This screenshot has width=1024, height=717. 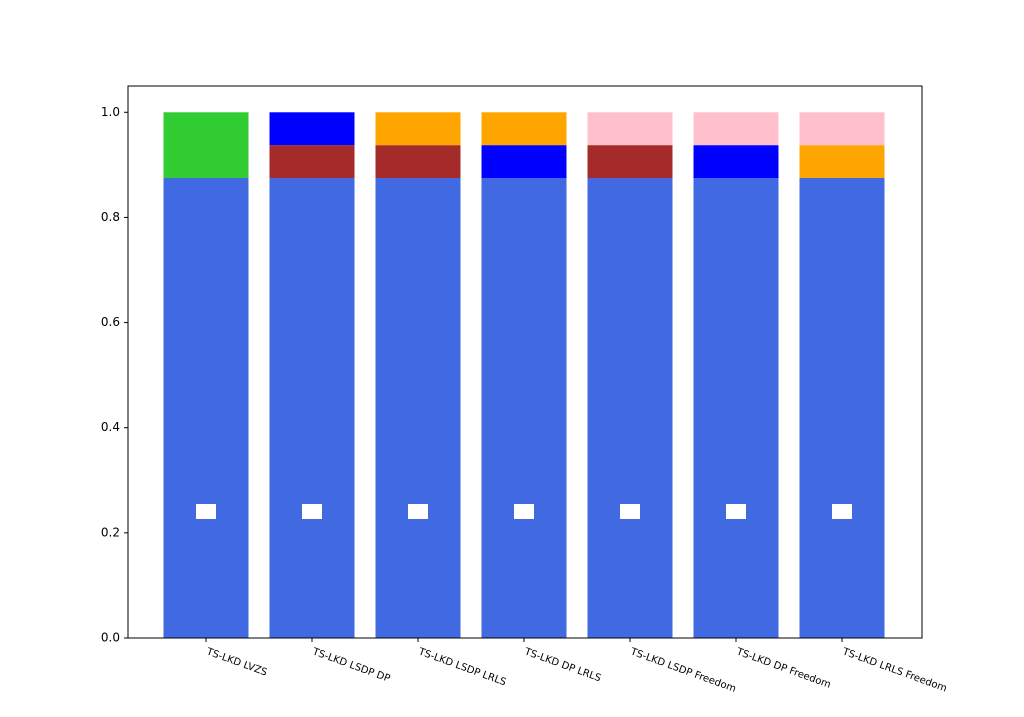 I want to click on x-tick-label: TS-LKD LSDP Freedom, so click(x=682, y=670).